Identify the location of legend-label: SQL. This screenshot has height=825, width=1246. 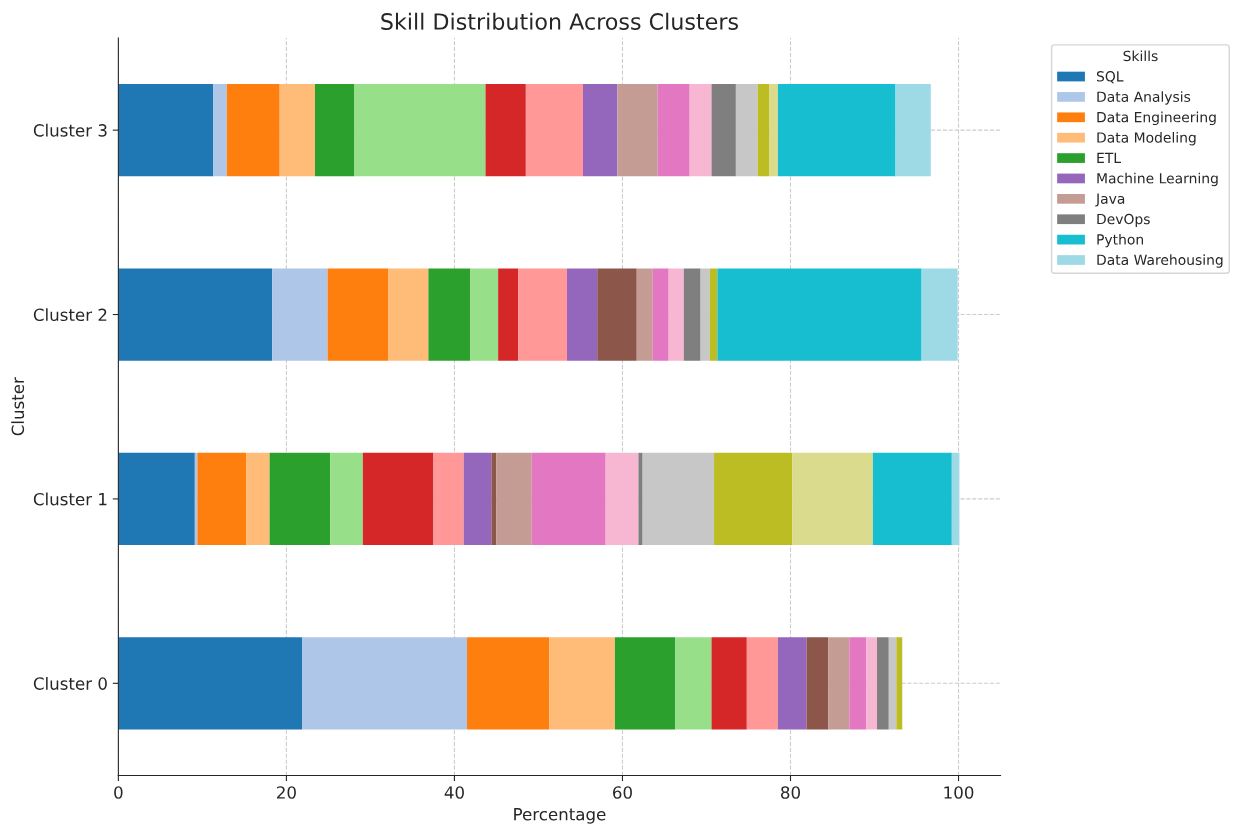
(1110, 77).